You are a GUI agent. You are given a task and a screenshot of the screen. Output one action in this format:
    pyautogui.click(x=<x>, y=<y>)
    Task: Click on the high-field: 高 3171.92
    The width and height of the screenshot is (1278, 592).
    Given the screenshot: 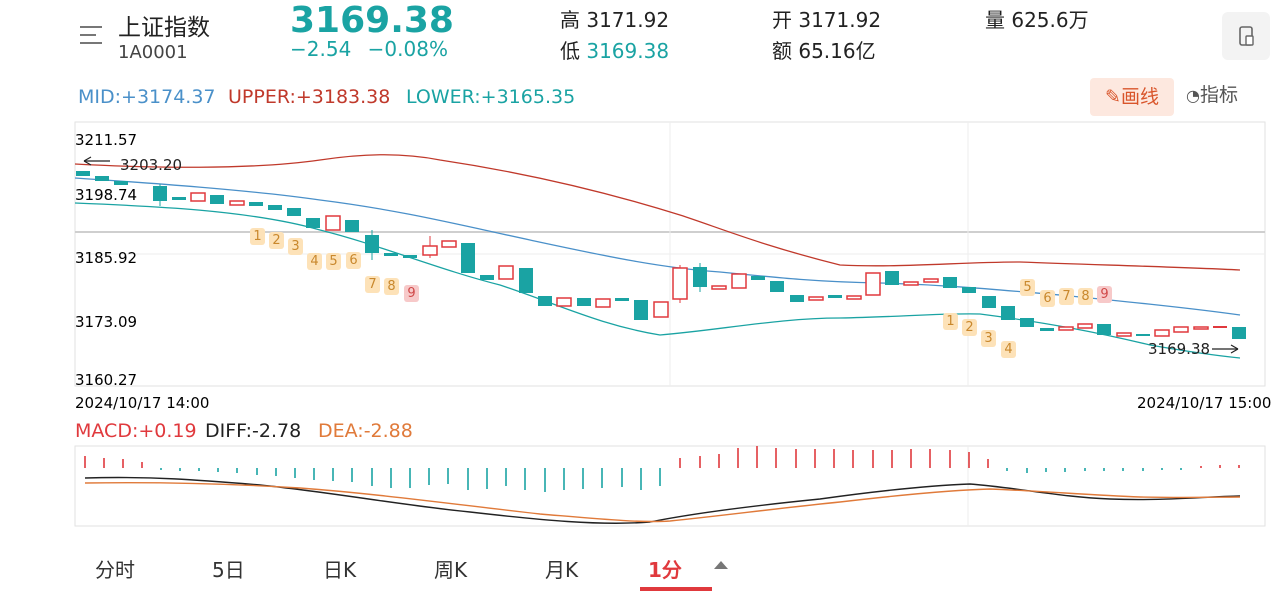 What is the action you would take?
    pyautogui.click(x=615, y=20)
    